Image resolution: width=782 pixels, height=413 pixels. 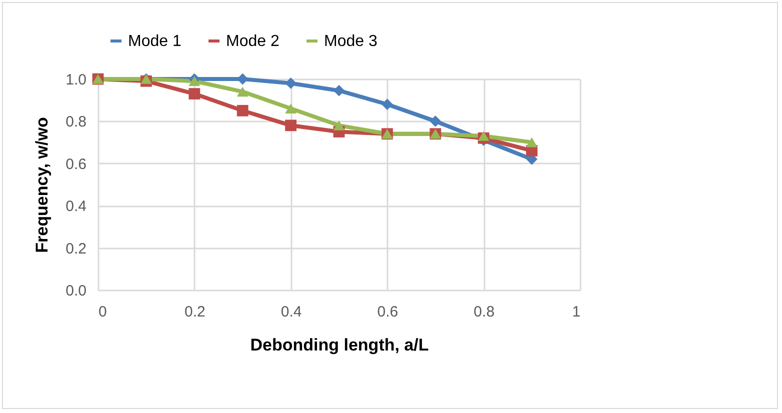 I want to click on x-axis-title: Debonding length, a/L, so click(x=339, y=345).